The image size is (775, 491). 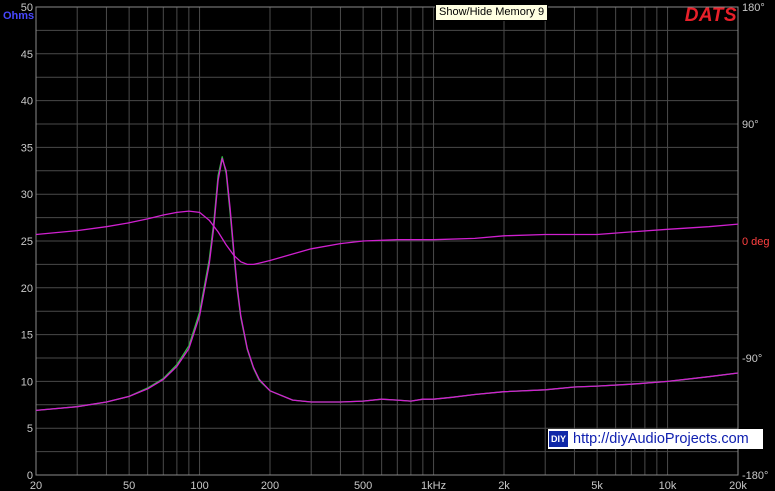 I want to click on x-tick-label: 500, so click(x=363, y=485).